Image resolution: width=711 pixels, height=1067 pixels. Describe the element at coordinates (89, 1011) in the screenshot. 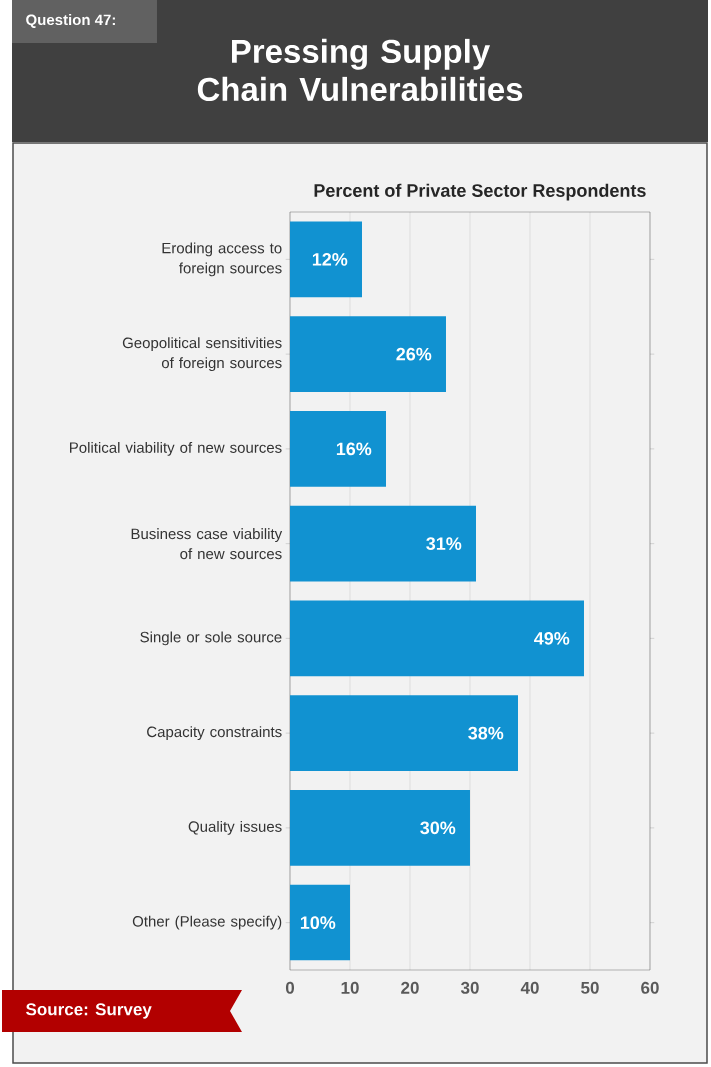

I see `source-note: Source: Survey` at that location.